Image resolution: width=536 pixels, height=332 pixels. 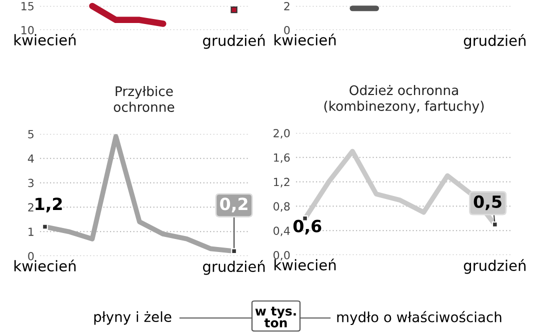 What do you see at coordinates (234, 205) in the screenshot?
I see `data-label: 0,2` at bounding box center [234, 205].